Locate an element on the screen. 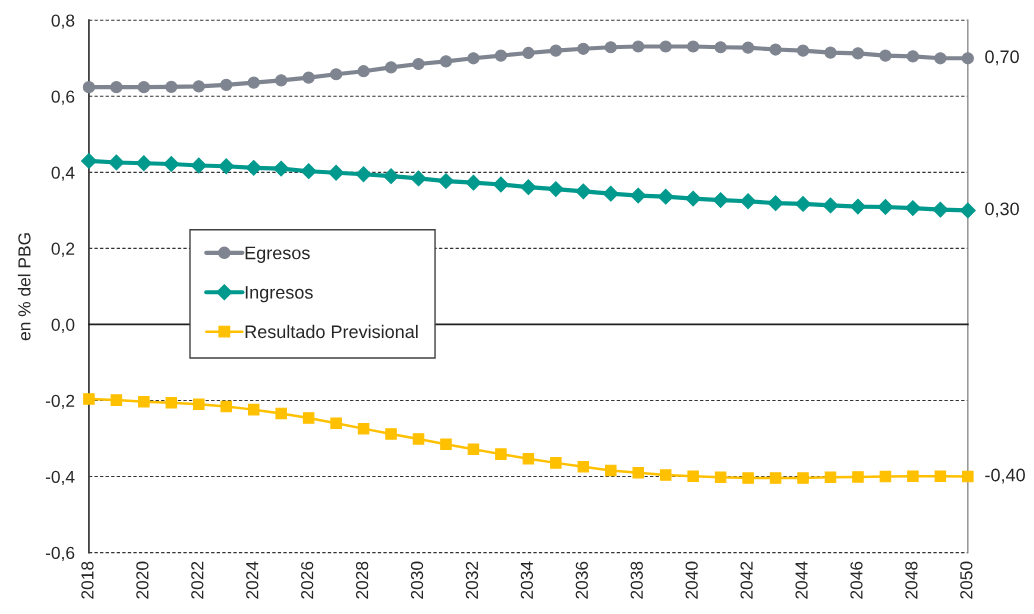 This screenshot has height=614, width=1034. x-tick-label: 2028 is located at coordinates (362, 580).